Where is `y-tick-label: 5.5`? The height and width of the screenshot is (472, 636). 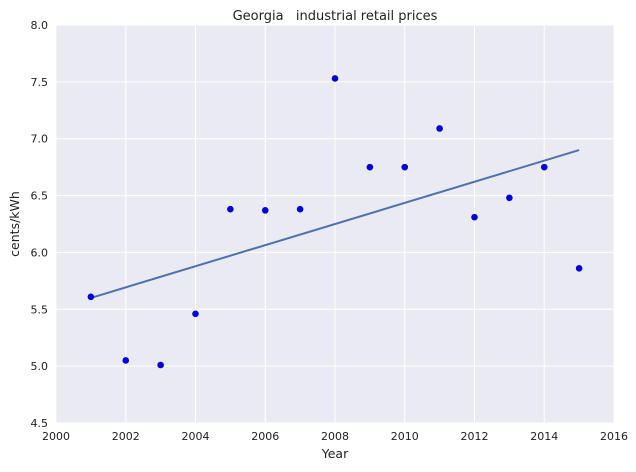 y-tick-label: 5.5 is located at coordinates (40, 309).